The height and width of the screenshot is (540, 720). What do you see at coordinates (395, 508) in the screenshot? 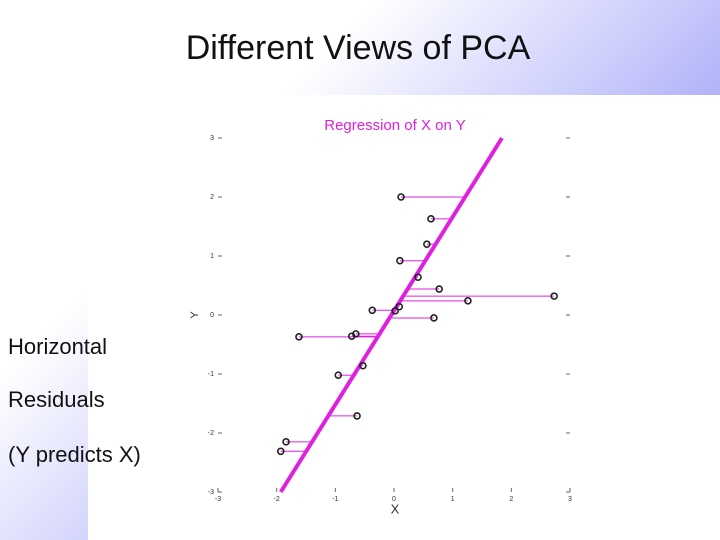
I see `x-axis-label: X` at bounding box center [395, 508].